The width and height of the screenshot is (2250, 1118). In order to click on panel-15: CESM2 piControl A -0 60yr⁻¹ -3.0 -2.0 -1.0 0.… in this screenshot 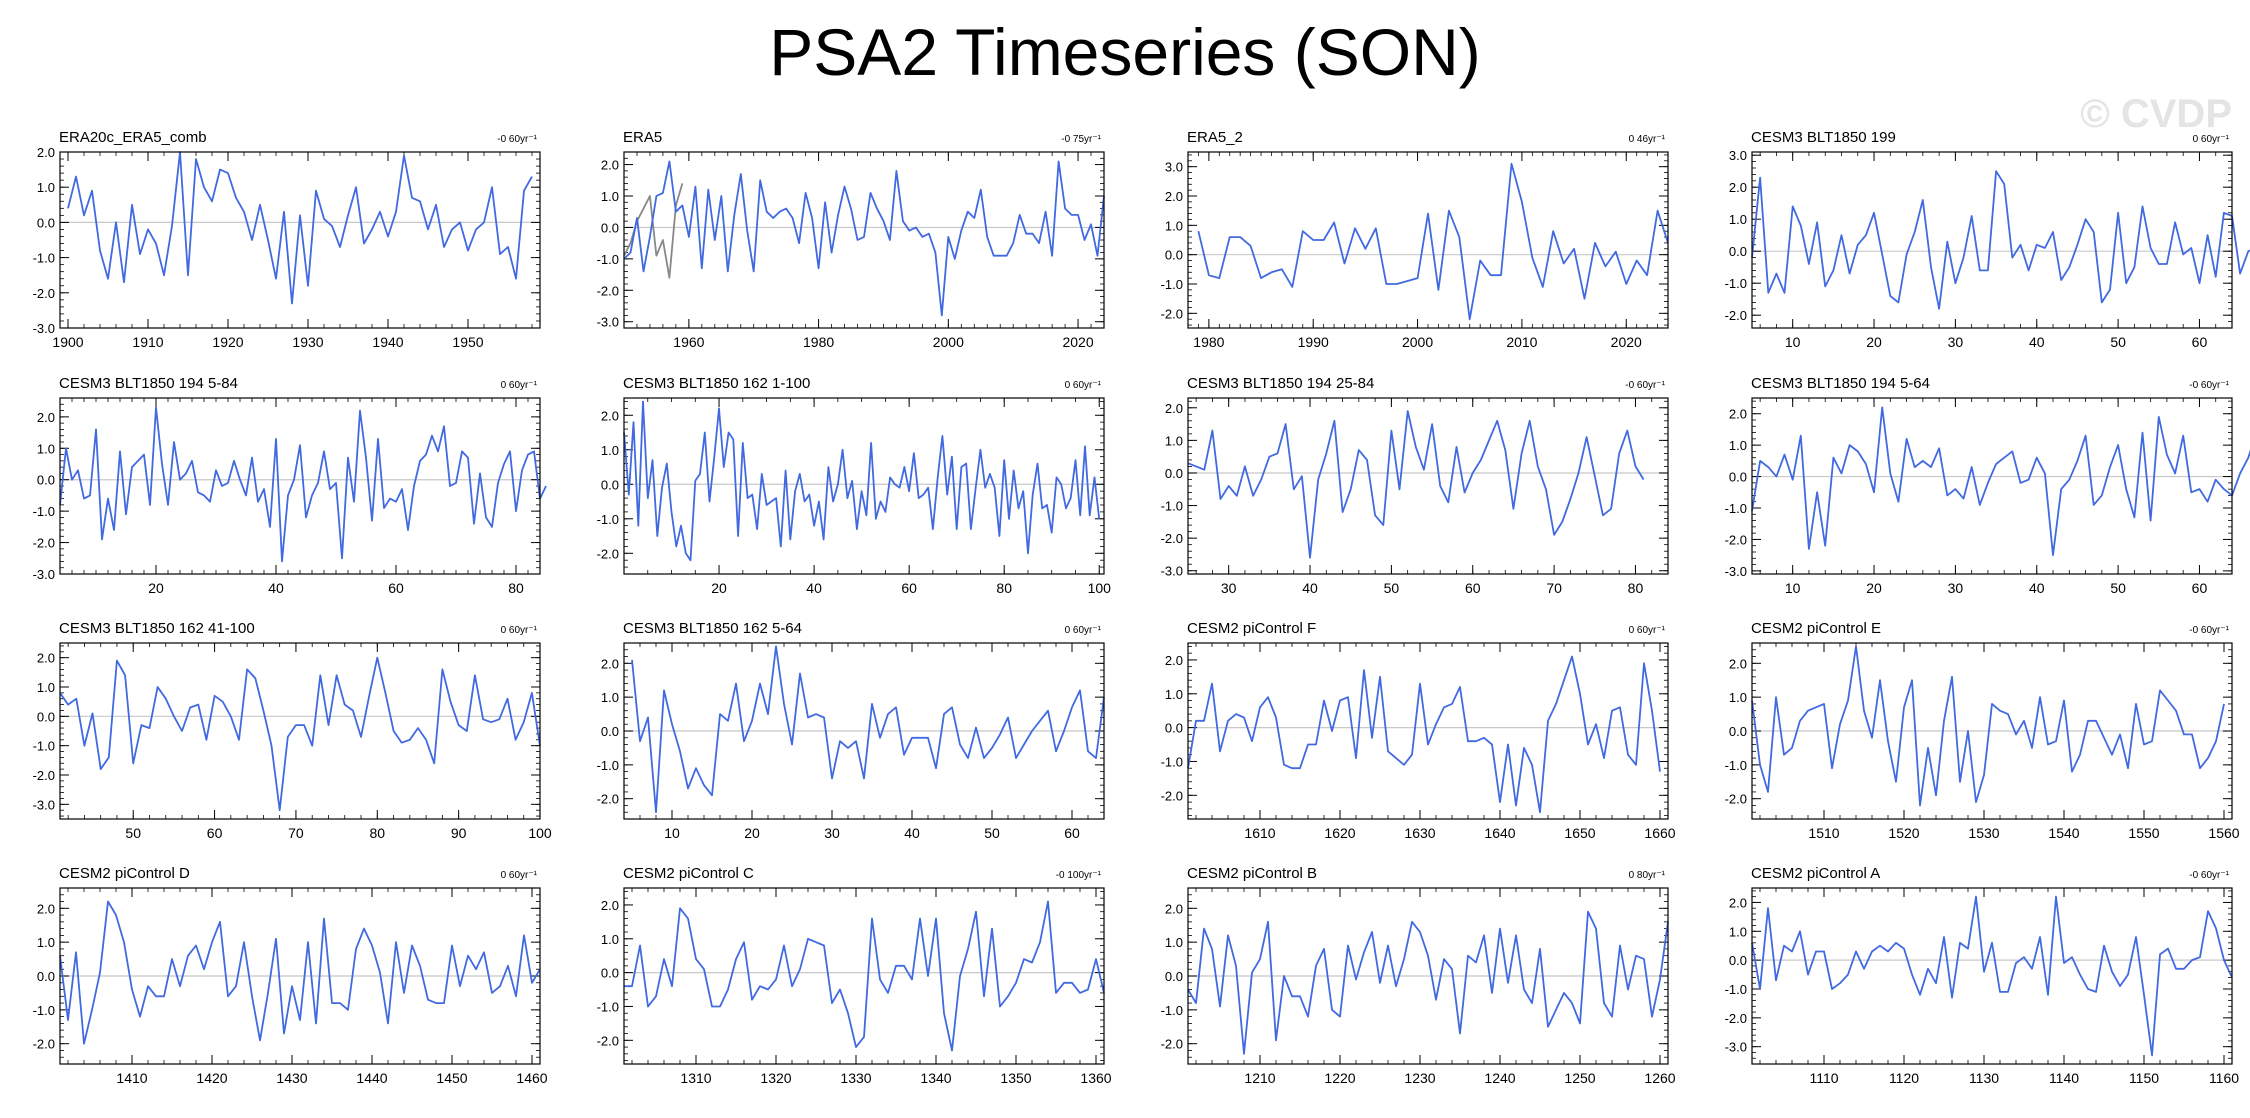, I will do `click(1982, 975)`.